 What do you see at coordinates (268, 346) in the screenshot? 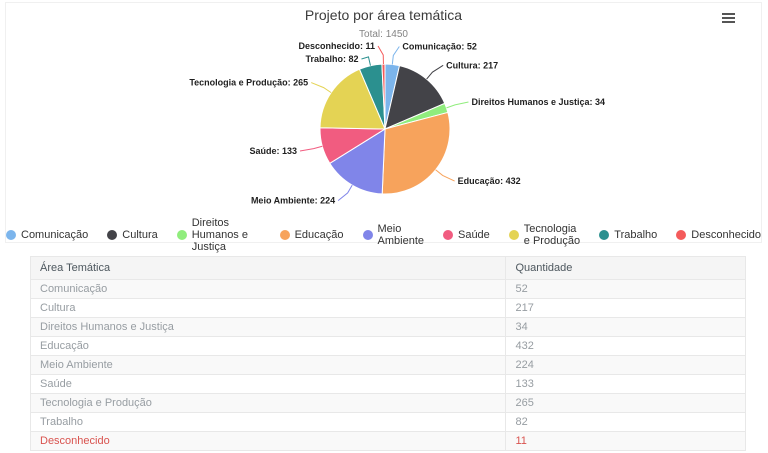
I see `cell-area-tematica: Educação` at bounding box center [268, 346].